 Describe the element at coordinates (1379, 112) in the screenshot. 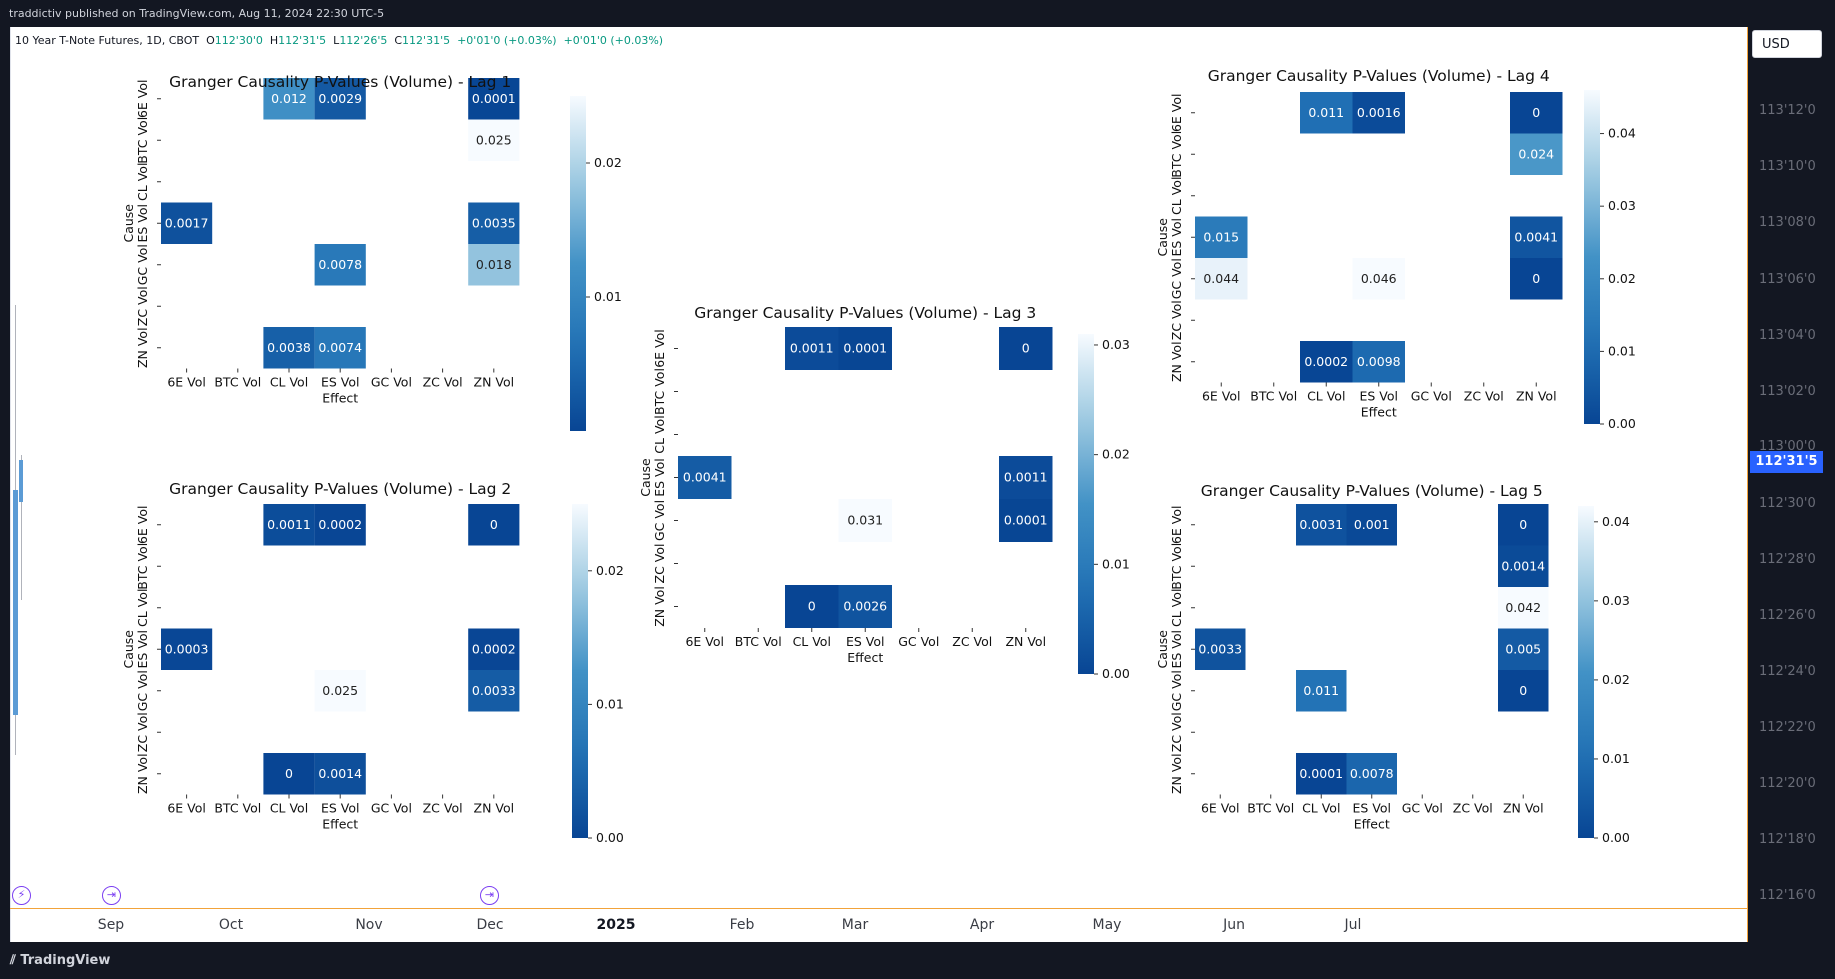

I see `heatmap-cell-label: 0.0016` at that location.